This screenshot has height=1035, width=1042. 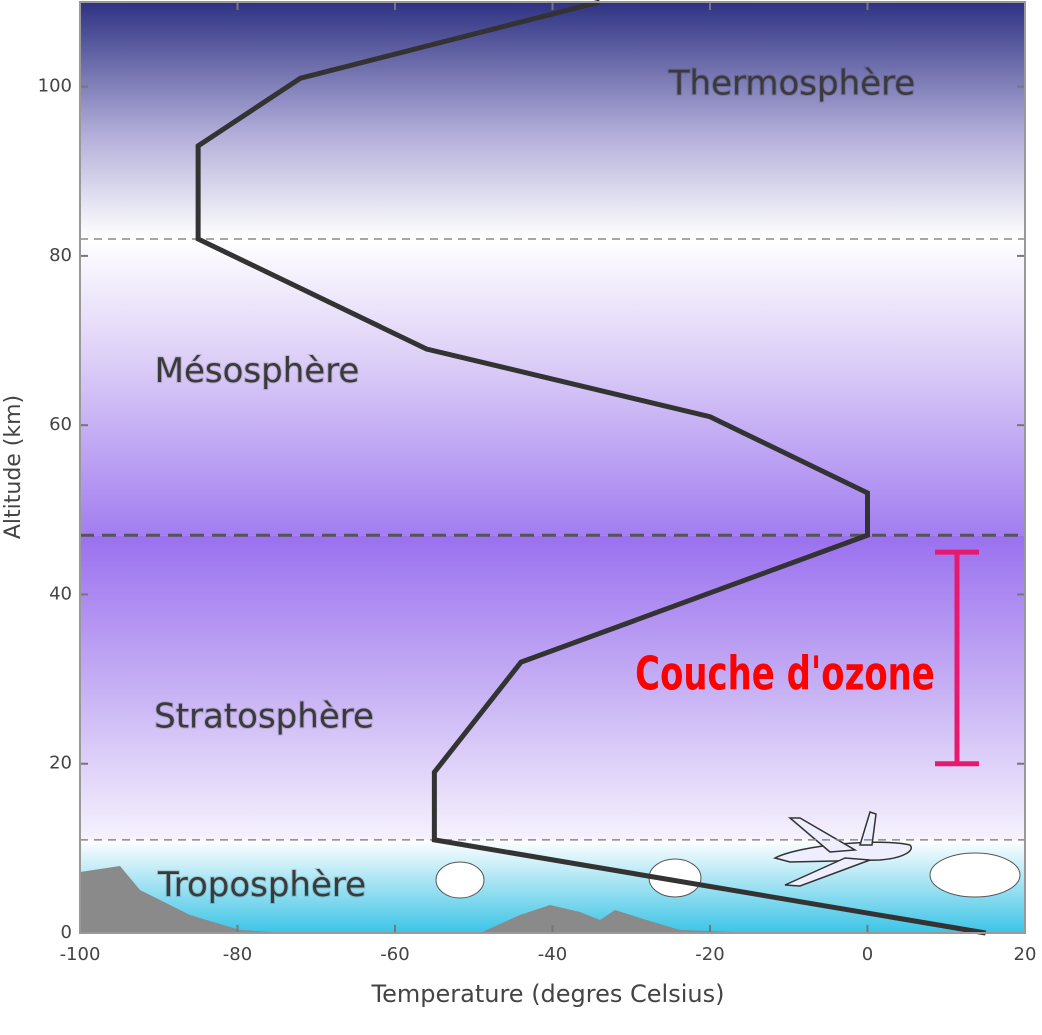 I want to click on y-tick-label: 0, so click(x=66, y=932).